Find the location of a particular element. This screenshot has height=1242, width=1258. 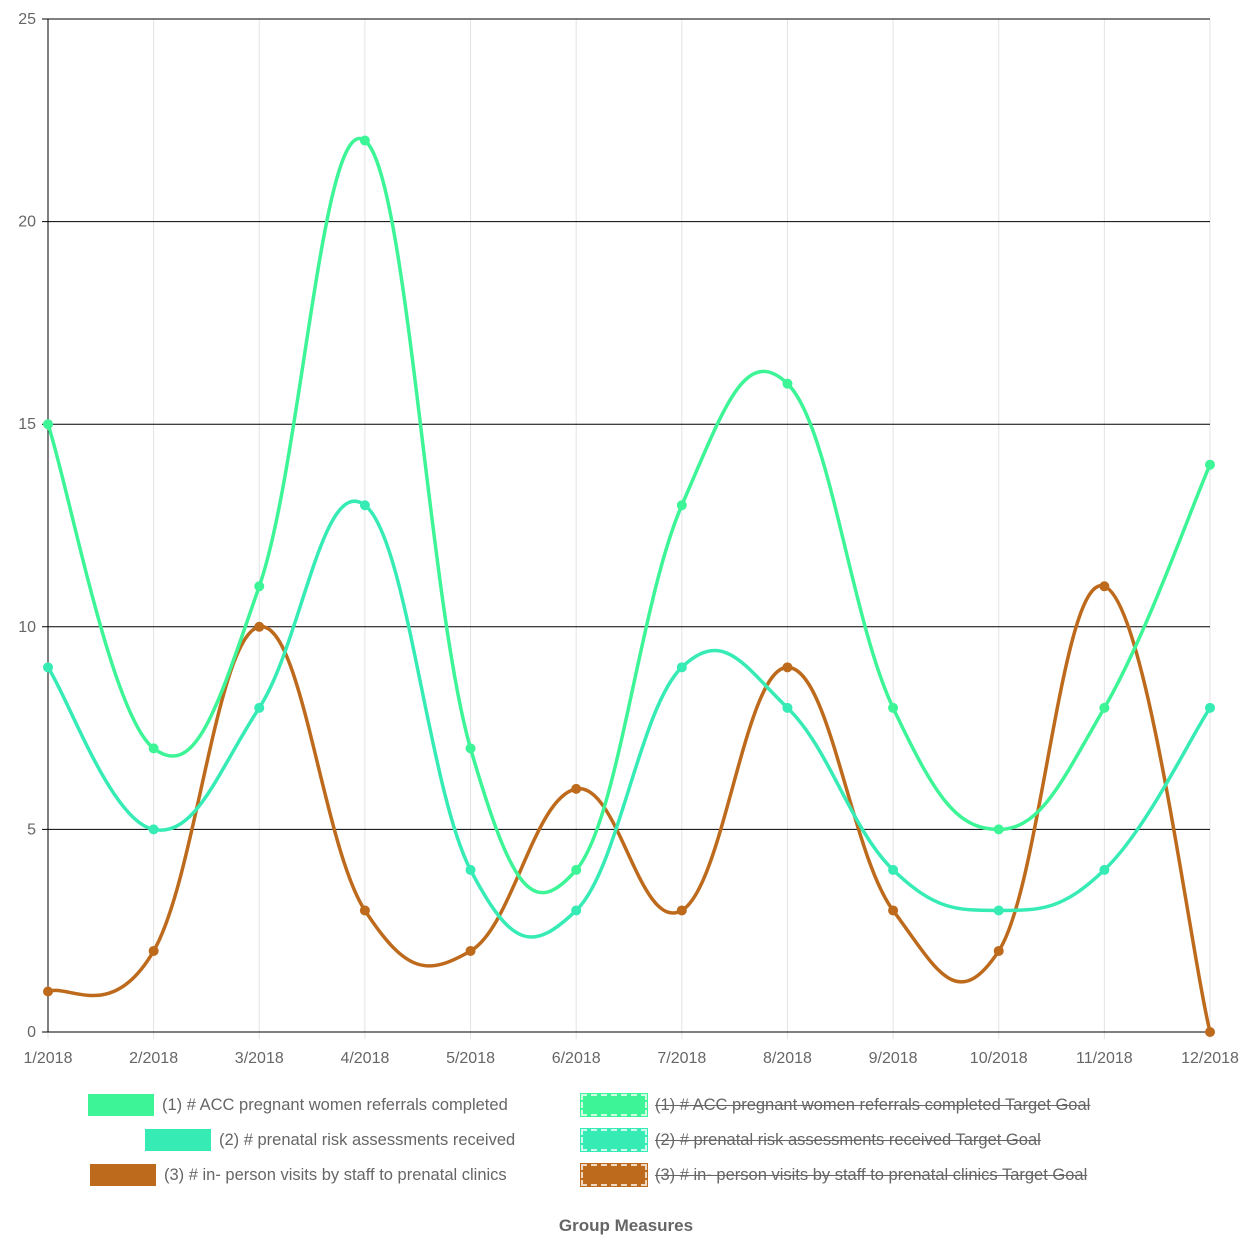

x-tick-label: 3/2018 is located at coordinates (259, 1058).